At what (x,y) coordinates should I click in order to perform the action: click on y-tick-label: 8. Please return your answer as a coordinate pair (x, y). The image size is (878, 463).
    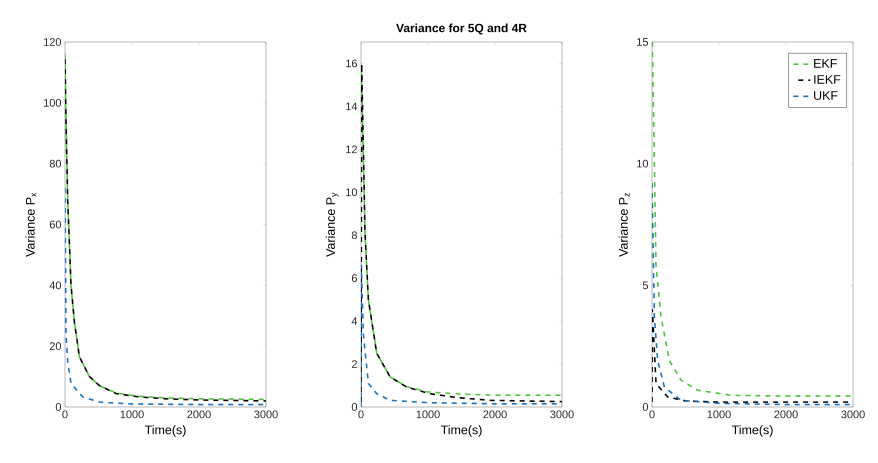
    Looking at the image, I should click on (354, 235).